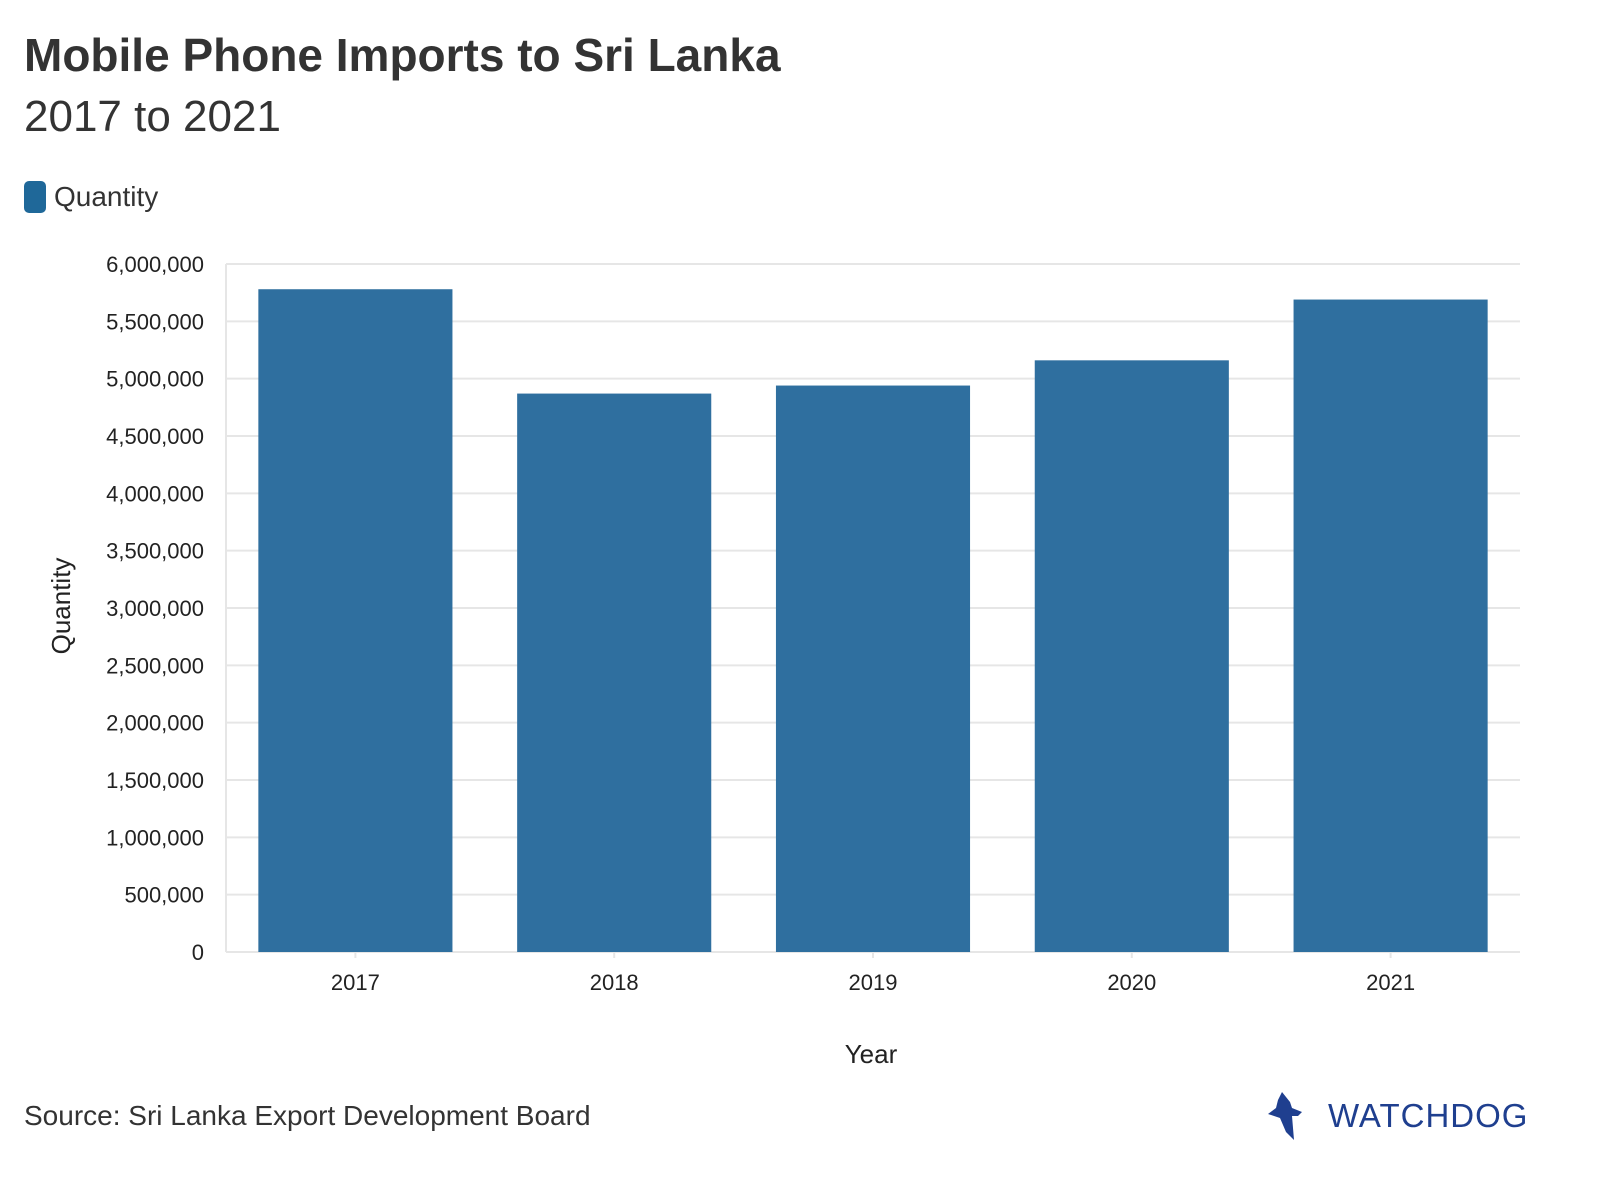 The image size is (1600, 1200). Describe the element at coordinates (155, 493) in the screenshot. I see `y-tick-label: 4,000,000` at that location.